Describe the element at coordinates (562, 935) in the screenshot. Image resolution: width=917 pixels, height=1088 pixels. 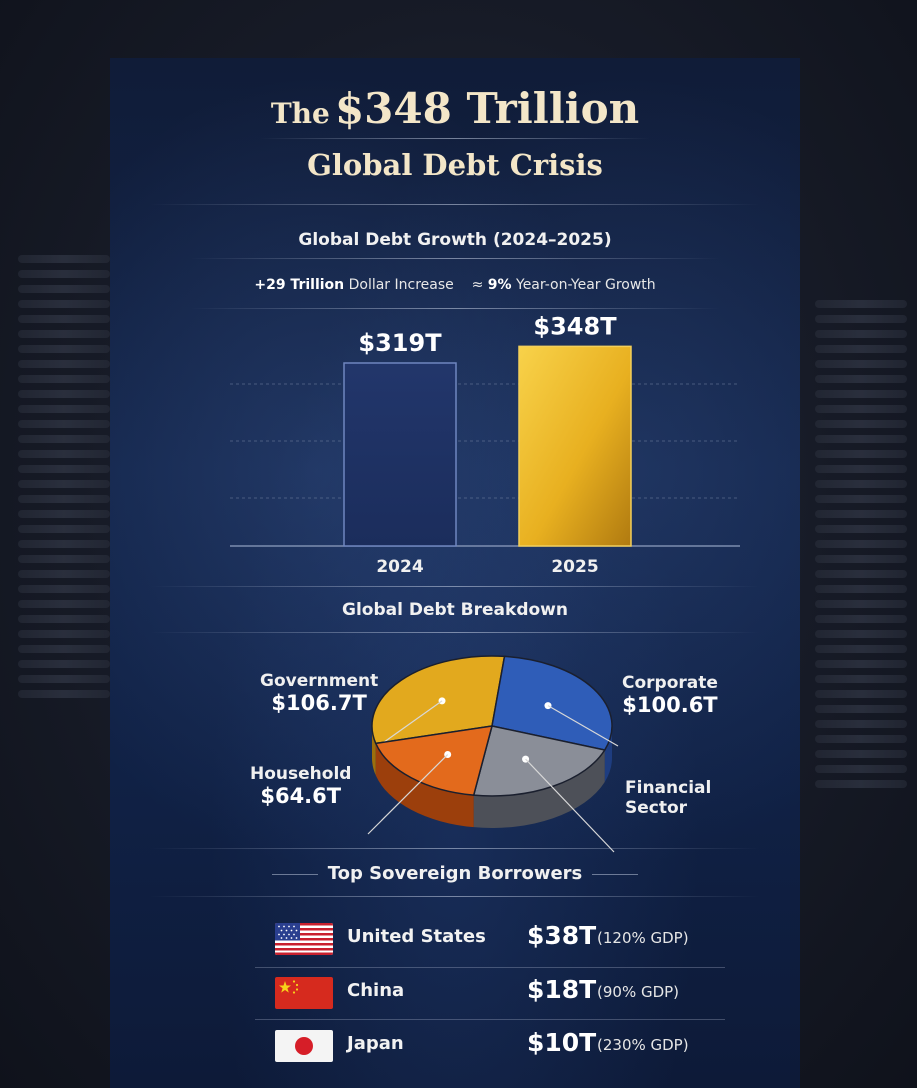
I see `debt-amount: $38T` at that location.